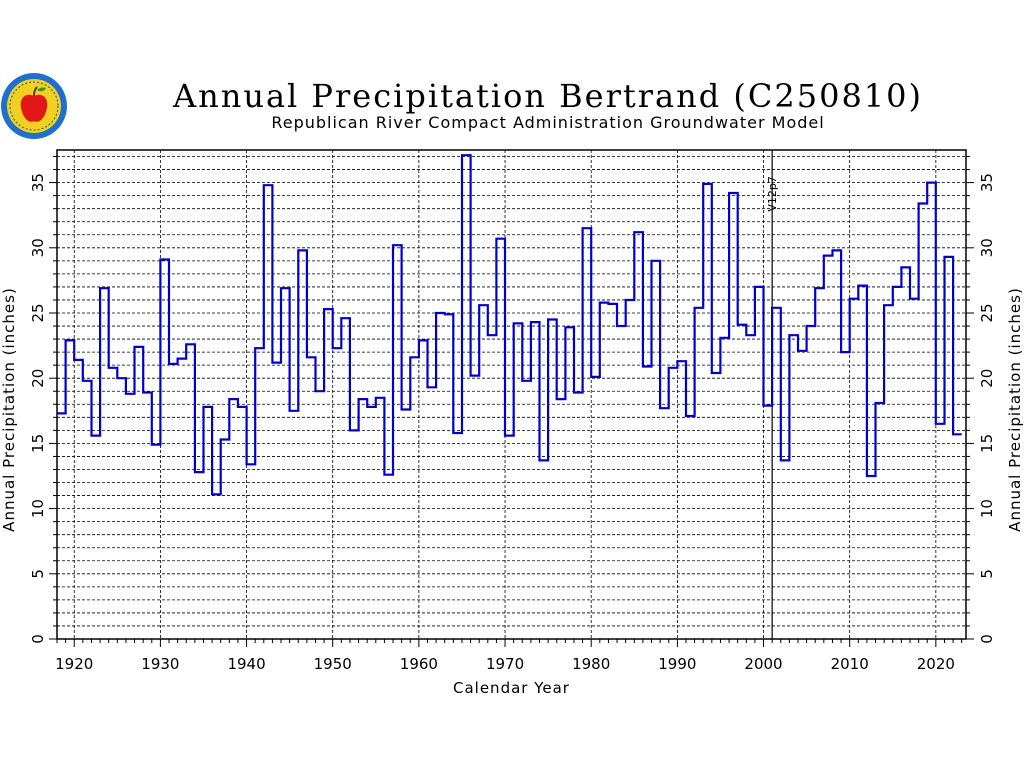  I want to click on annotation-label: V12p7, so click(772, 194).